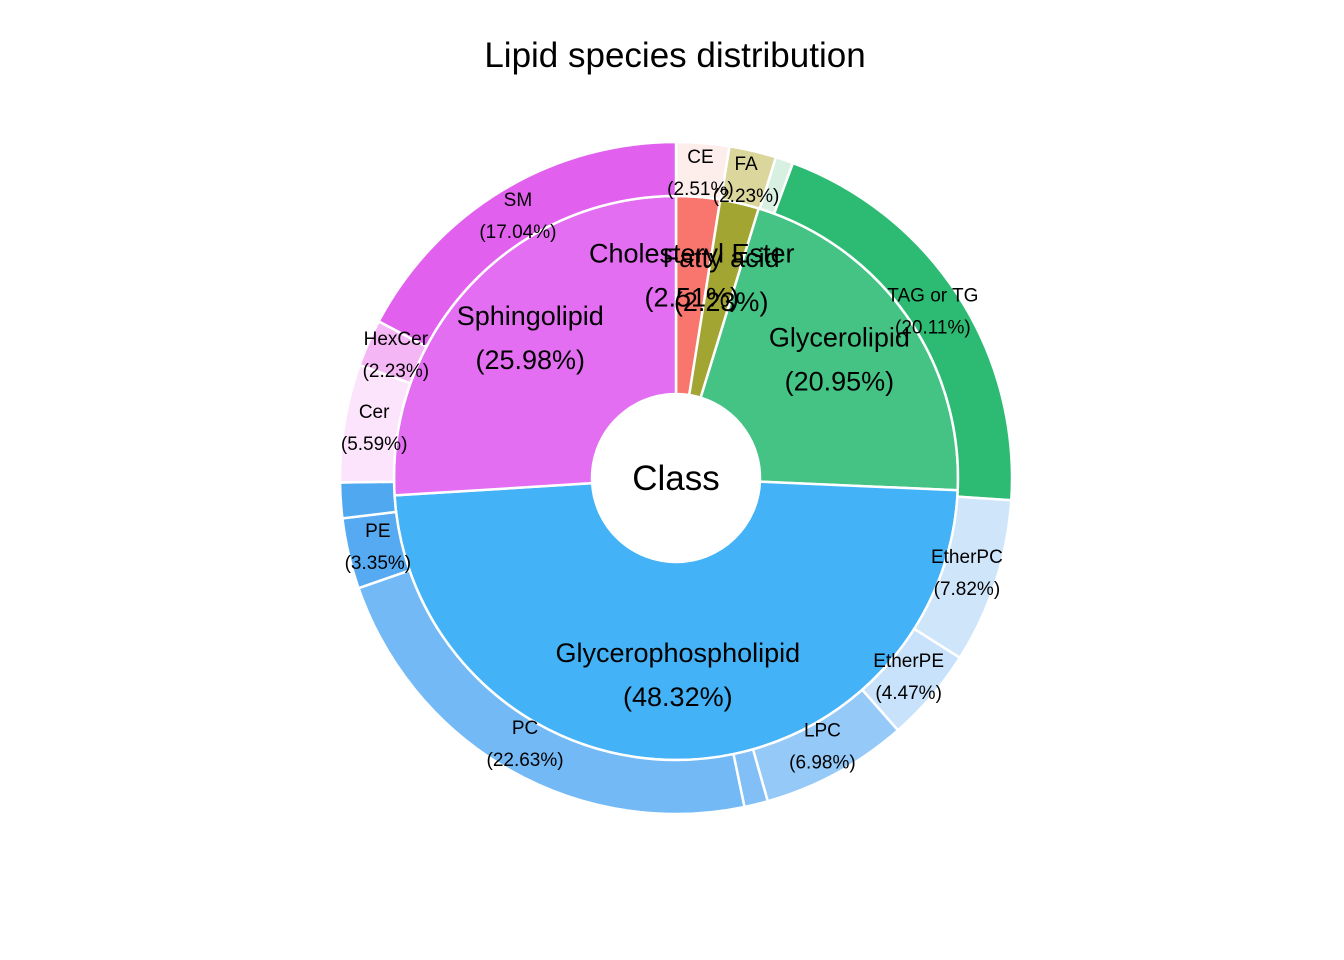 The height and width of the screenshot is (960, 1344). What do you see at coordinates (374, 412) in the screenshot?
I see `outer-label-cer: Cer` at bounding box center [374, 412].